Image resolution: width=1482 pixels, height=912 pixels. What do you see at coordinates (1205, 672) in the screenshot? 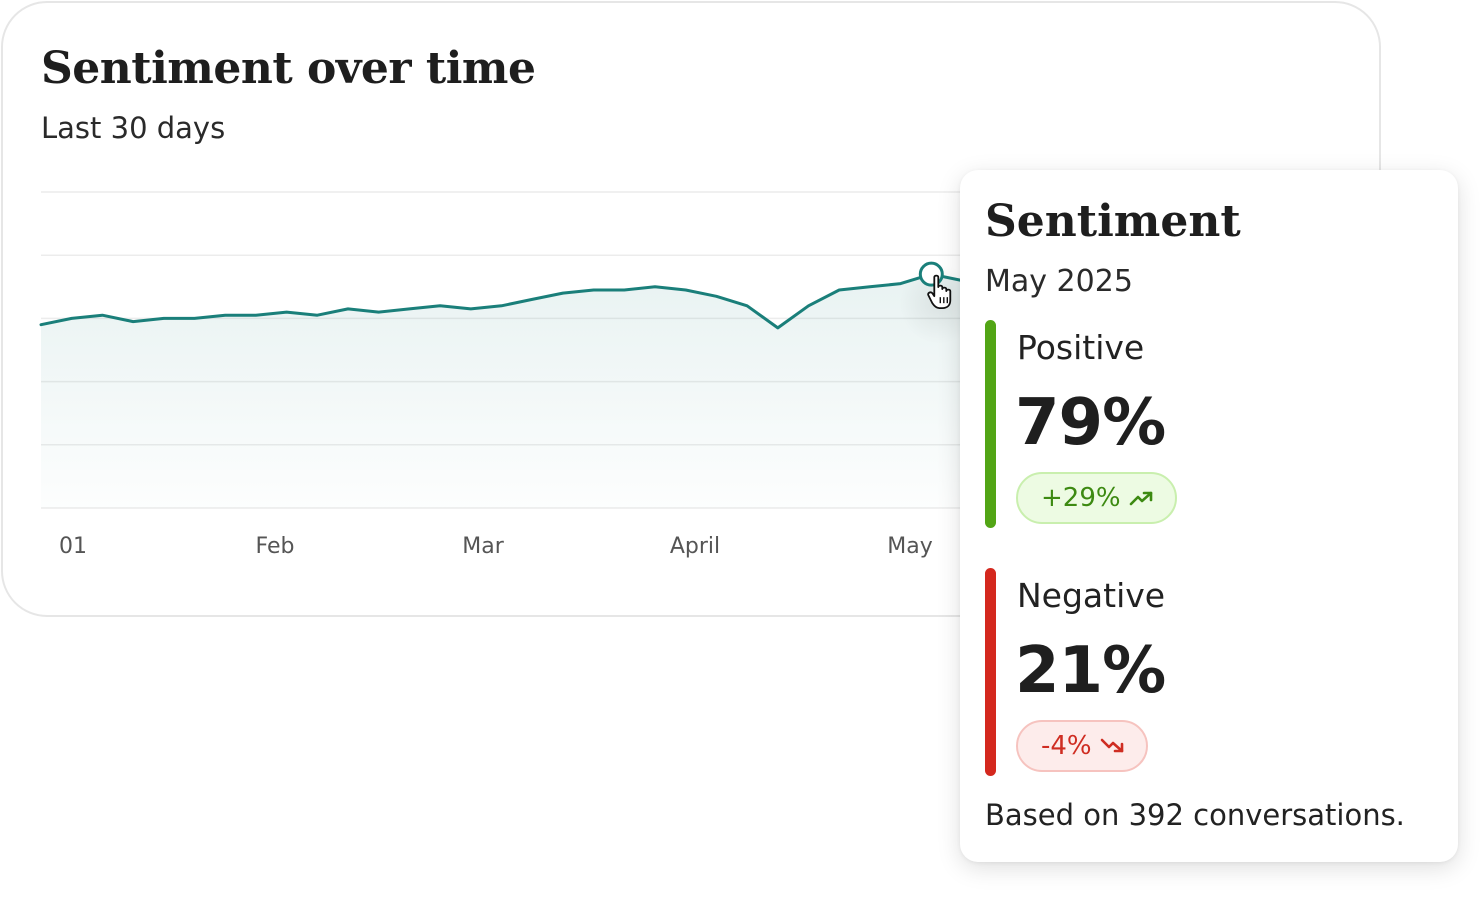
I see `negative-metric: Negative 21% -4%` at bounding box center [1205, 672].